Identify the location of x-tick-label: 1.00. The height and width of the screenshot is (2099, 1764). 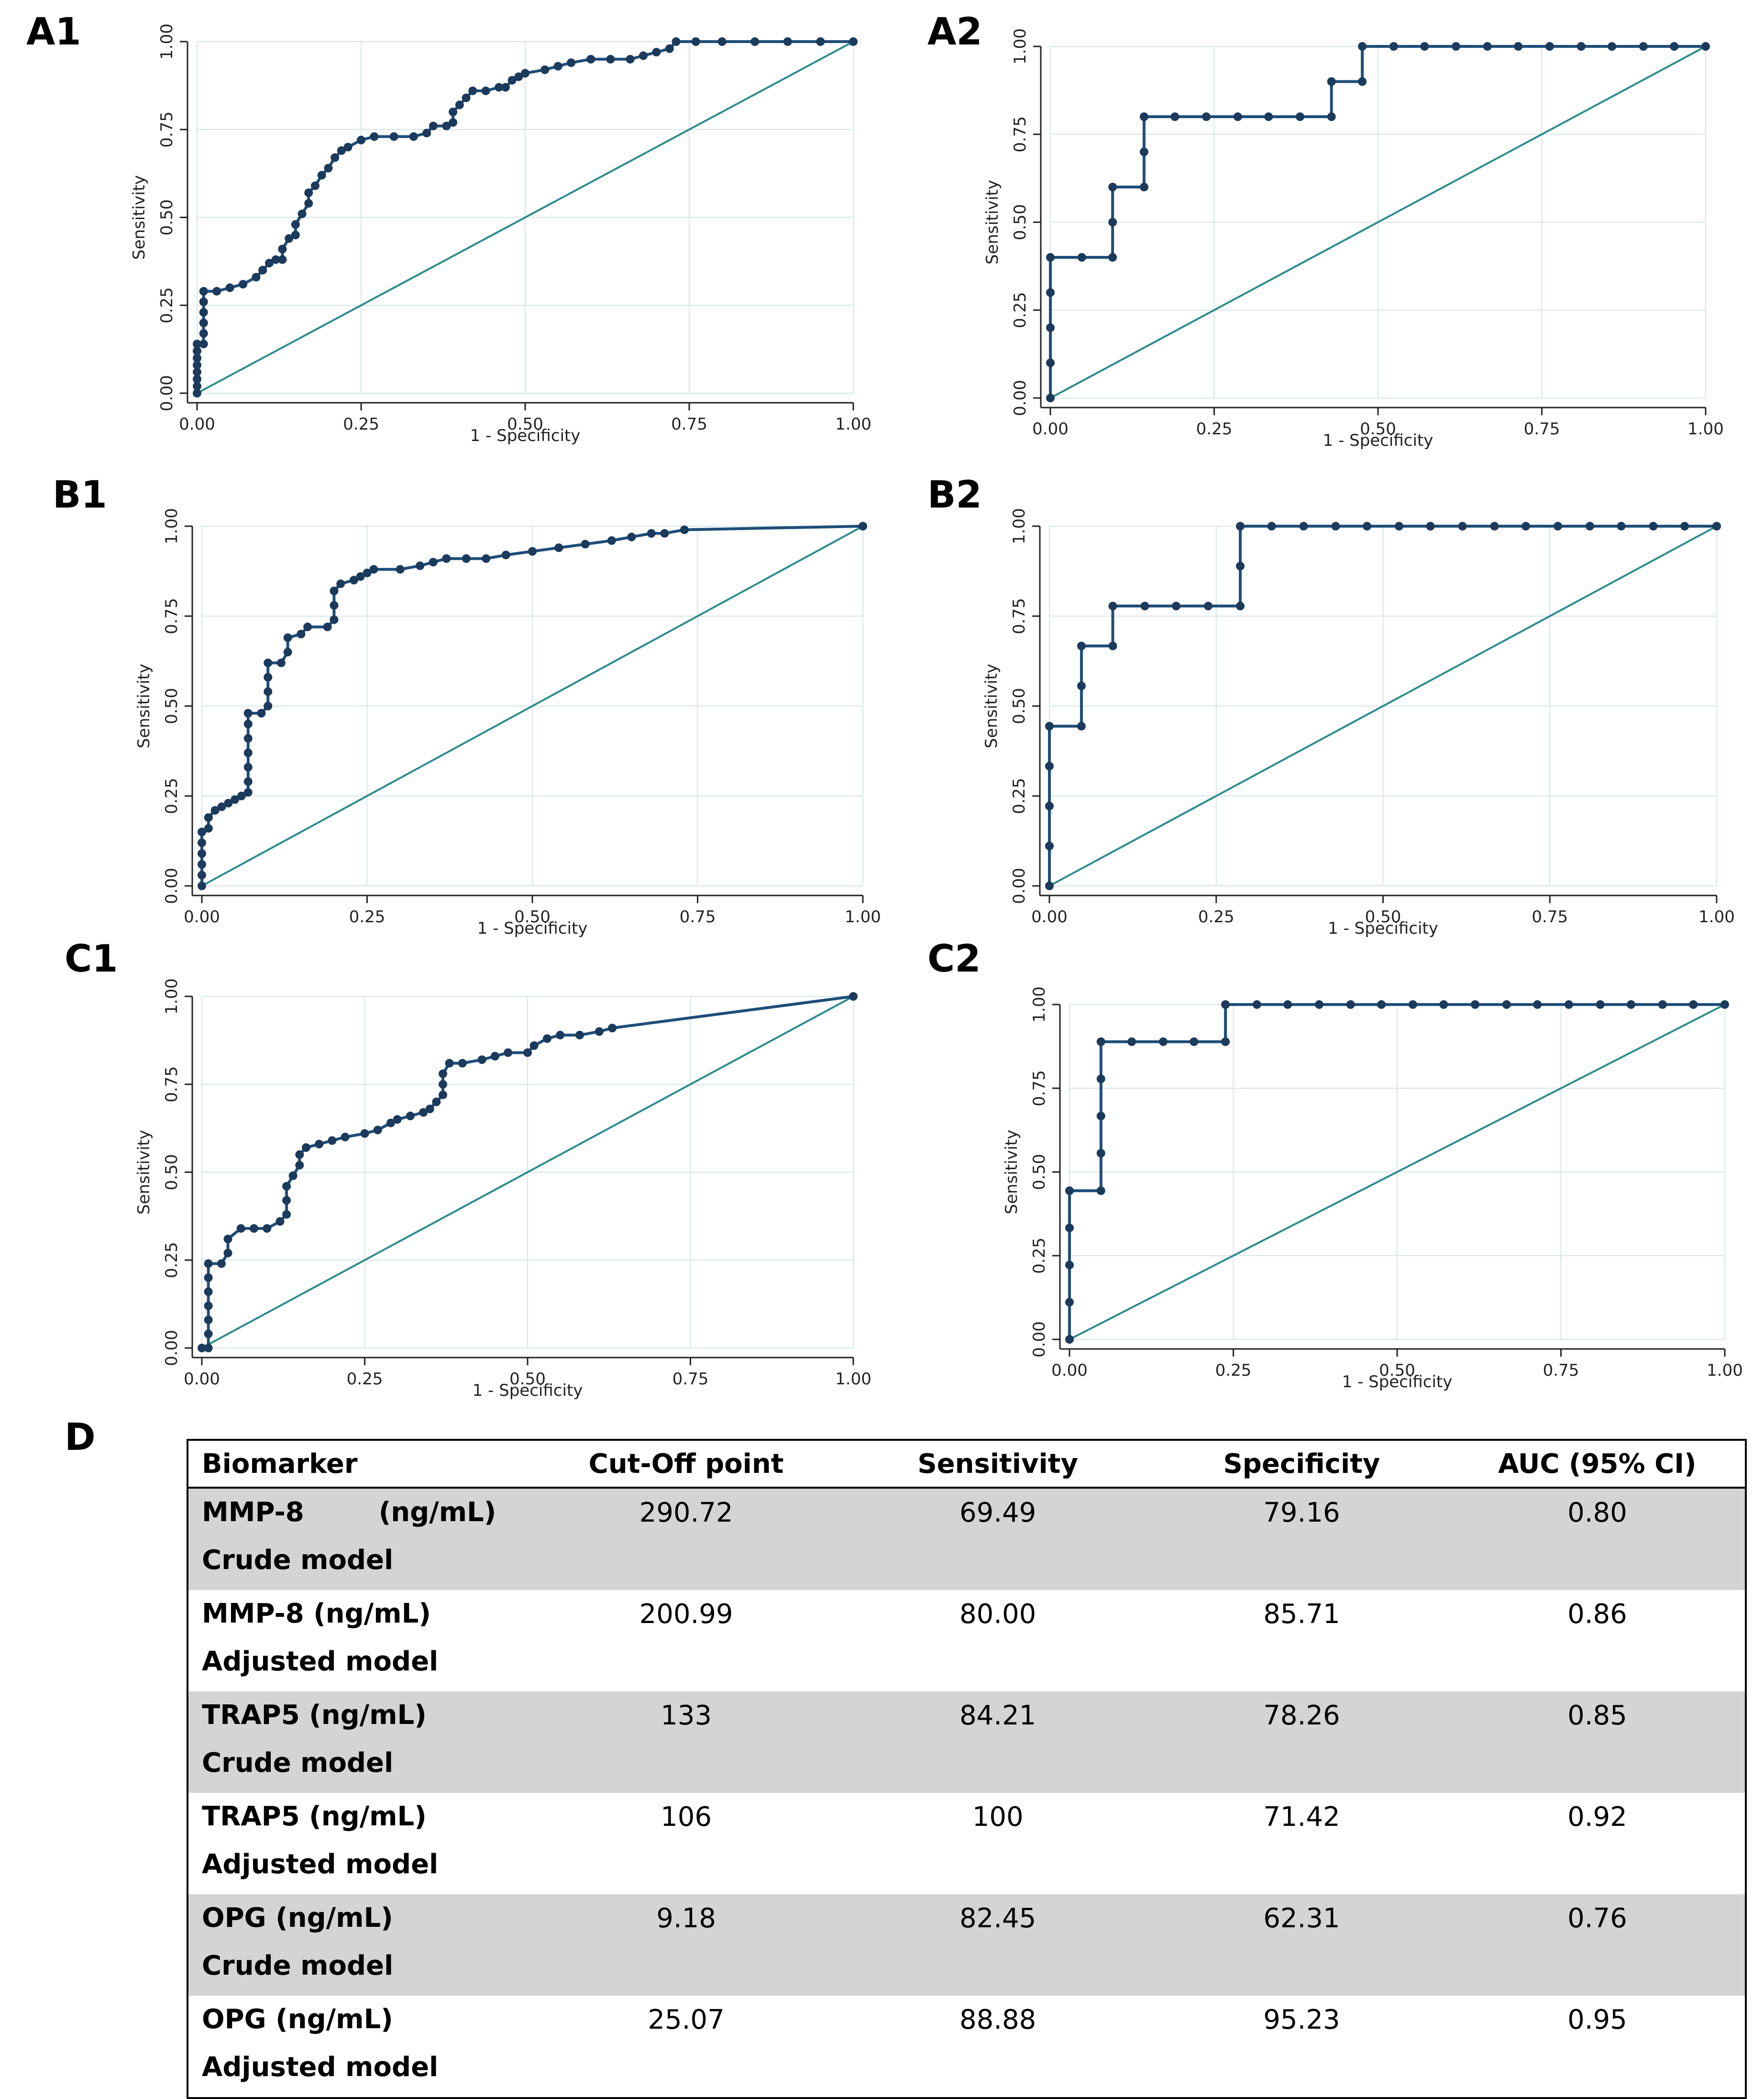
(1705, 430).